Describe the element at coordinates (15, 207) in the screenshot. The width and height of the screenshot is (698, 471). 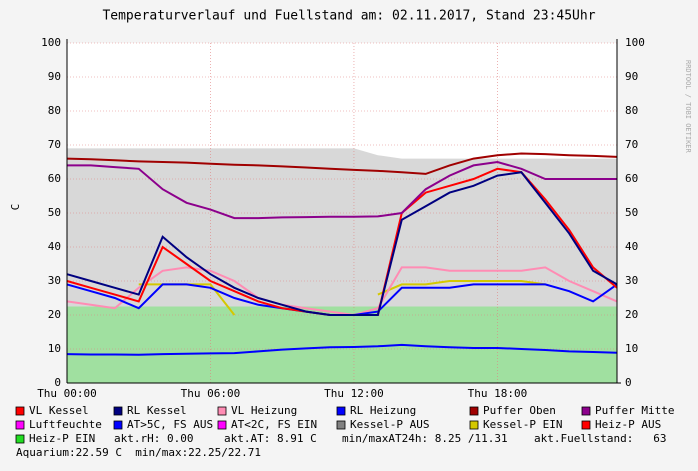
I see `y-axis-label: C` at that location.